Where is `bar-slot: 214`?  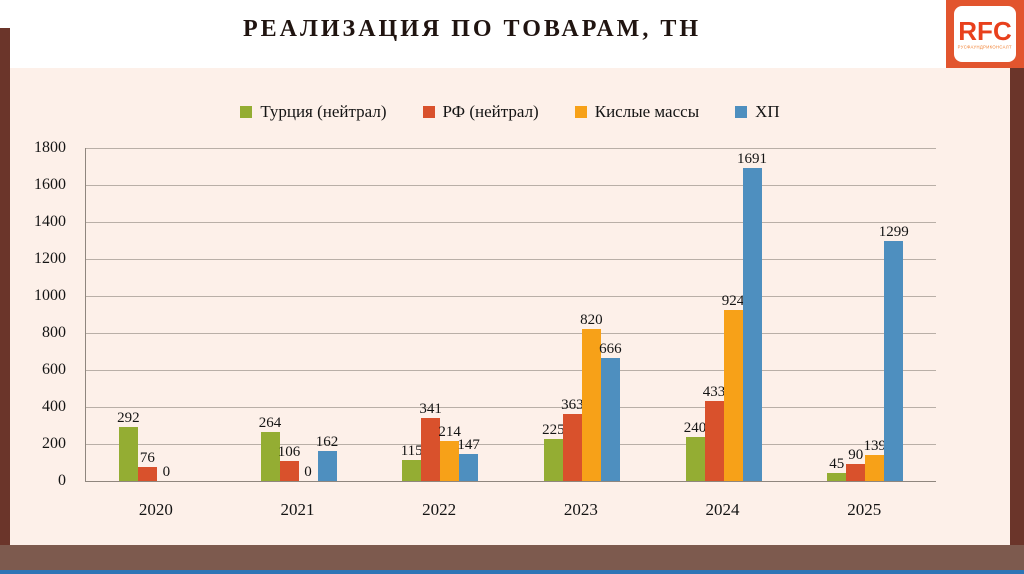 bar-slot: 214 is located at coordinates (449, 314).